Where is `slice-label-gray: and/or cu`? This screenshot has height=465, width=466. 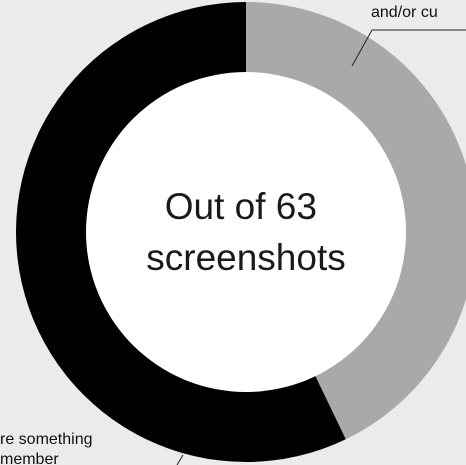
slice-label-gray: and/or cu is located at coordinates (404, 12).